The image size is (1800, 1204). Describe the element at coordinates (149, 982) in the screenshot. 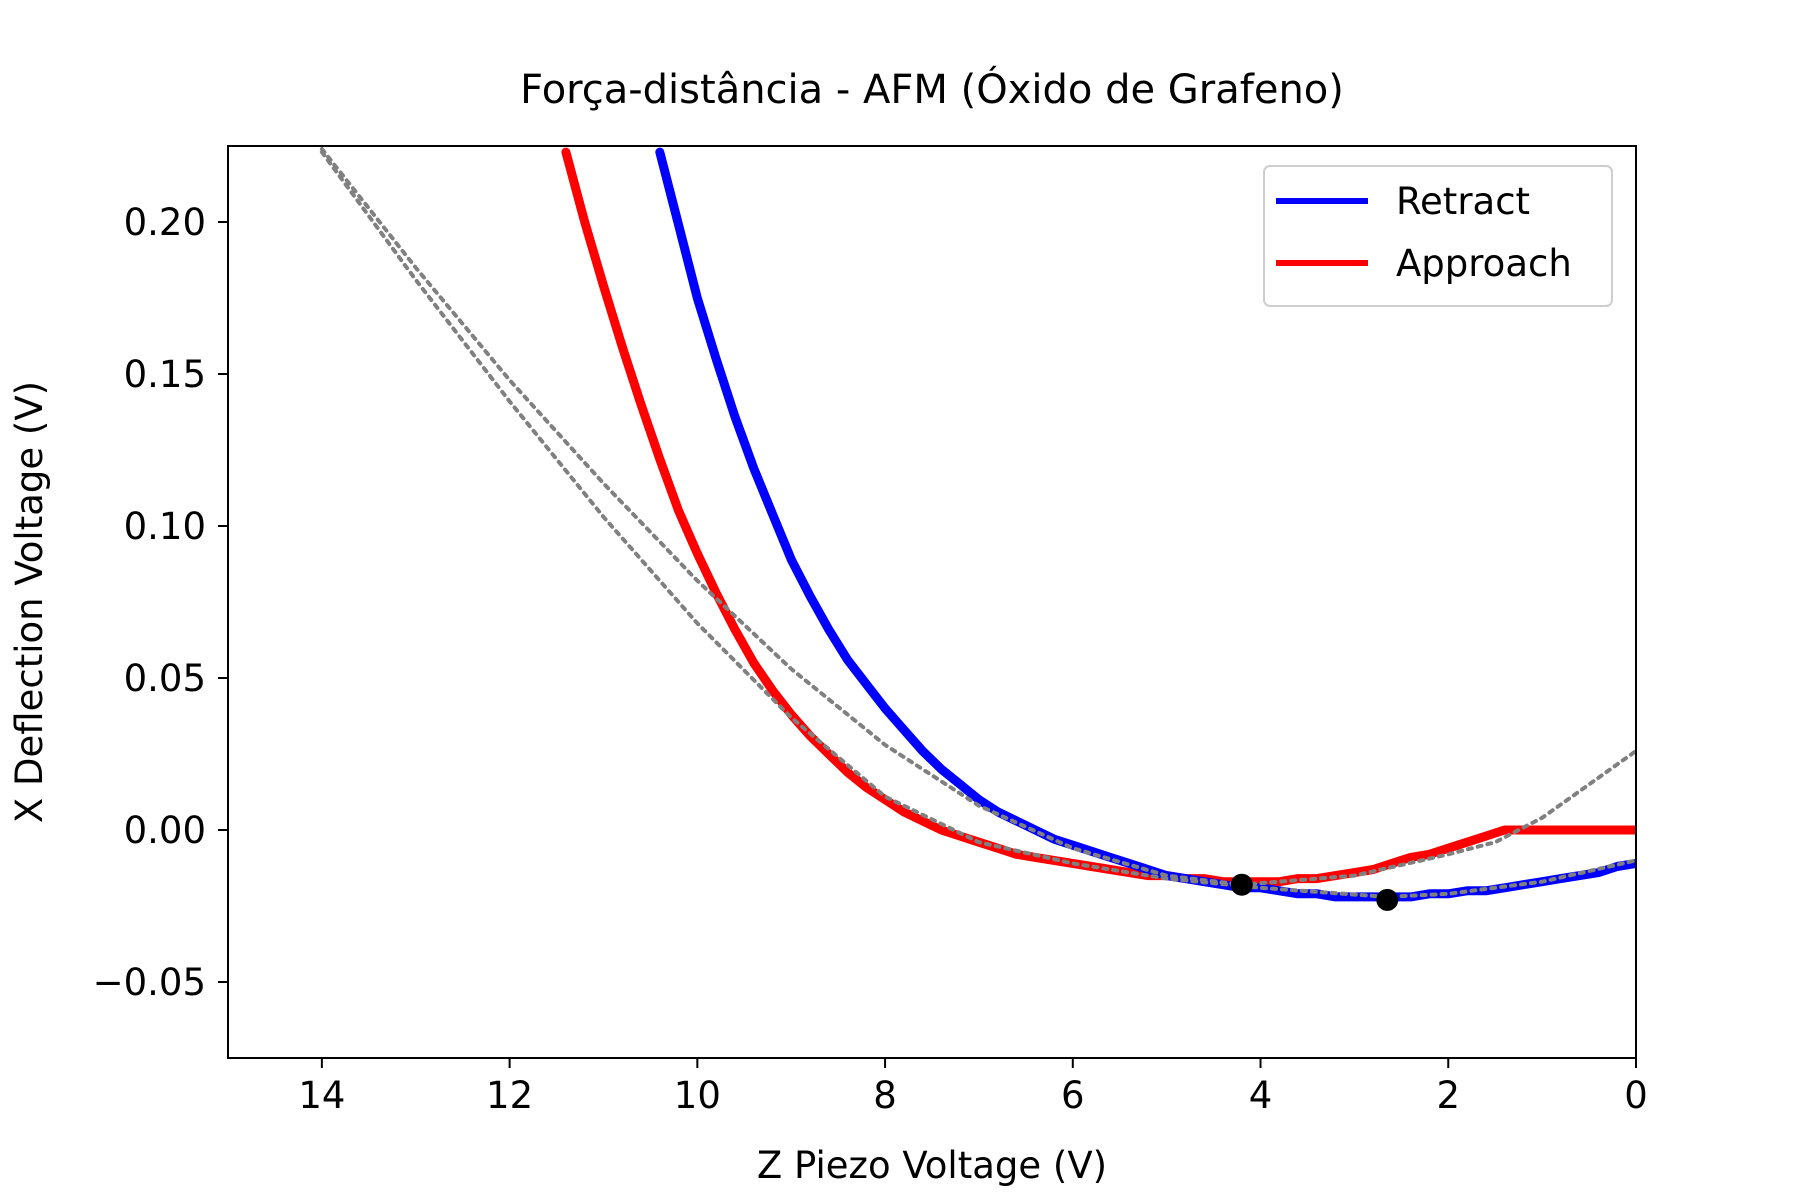

I see `y-tick-label: −0.05` at that location.